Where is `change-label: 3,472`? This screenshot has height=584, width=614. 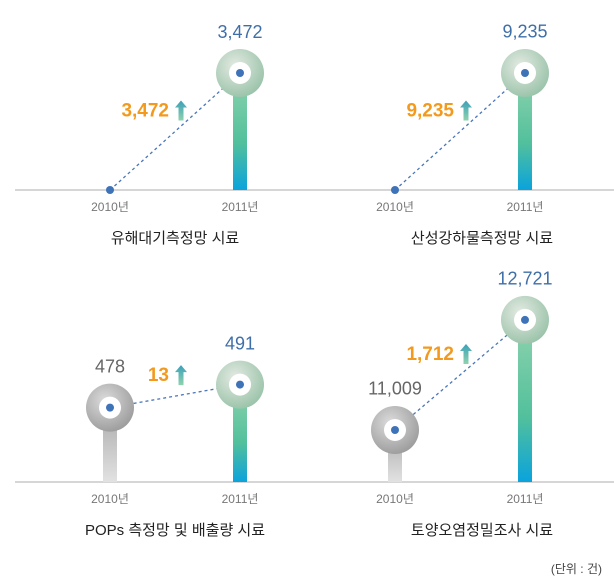
change-label: 3,472 is located at coordinates (145, 111).